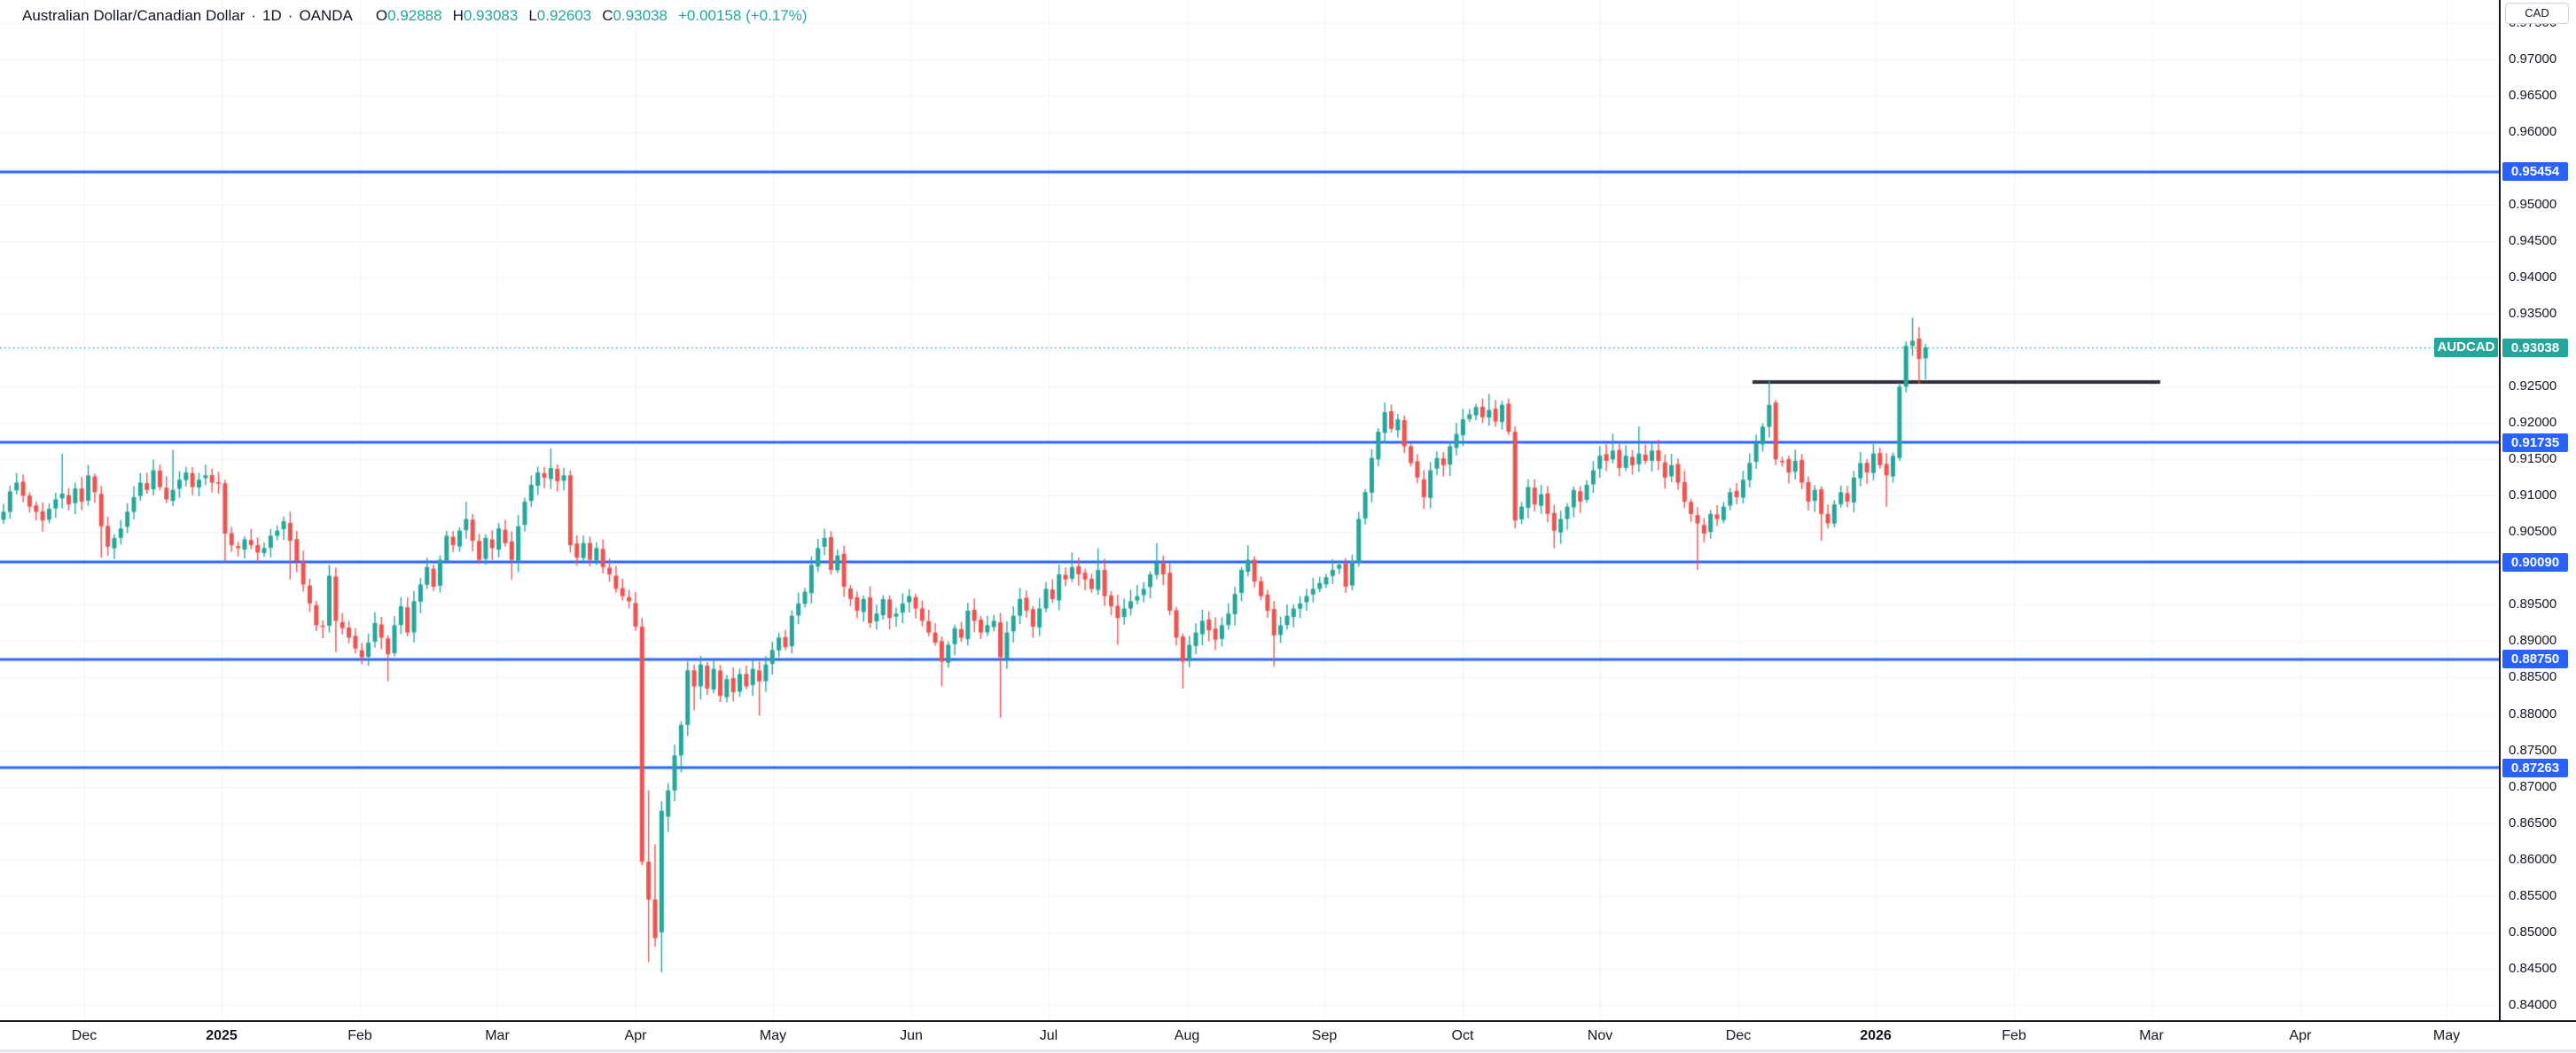 This screenshot has width=2576, height=1053. I want to click on price-tick-label: 0.96500, so click(2533, 95).